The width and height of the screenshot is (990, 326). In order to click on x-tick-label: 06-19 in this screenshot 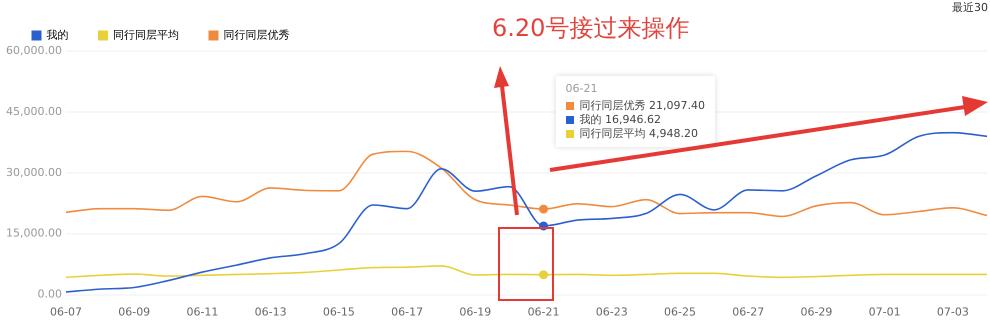, I will do `click(475, 311)`.